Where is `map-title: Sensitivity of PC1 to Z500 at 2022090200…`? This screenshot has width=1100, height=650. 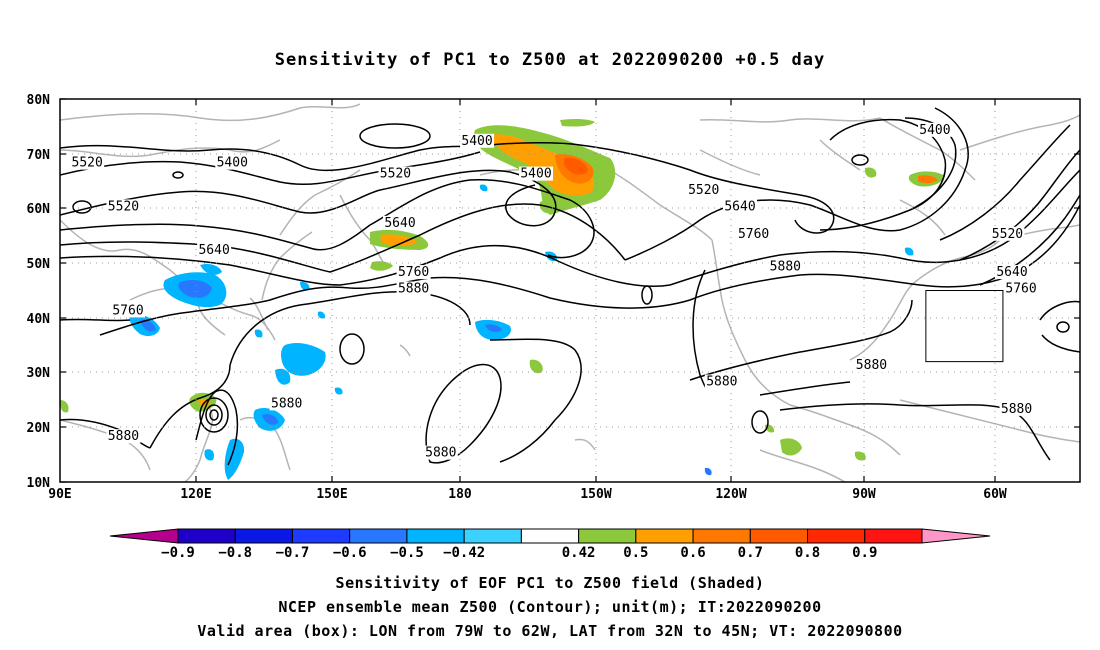
map-title: Sensitivity of PC1 to Z500 at 2022090200… is located at coordinates (550, 60).